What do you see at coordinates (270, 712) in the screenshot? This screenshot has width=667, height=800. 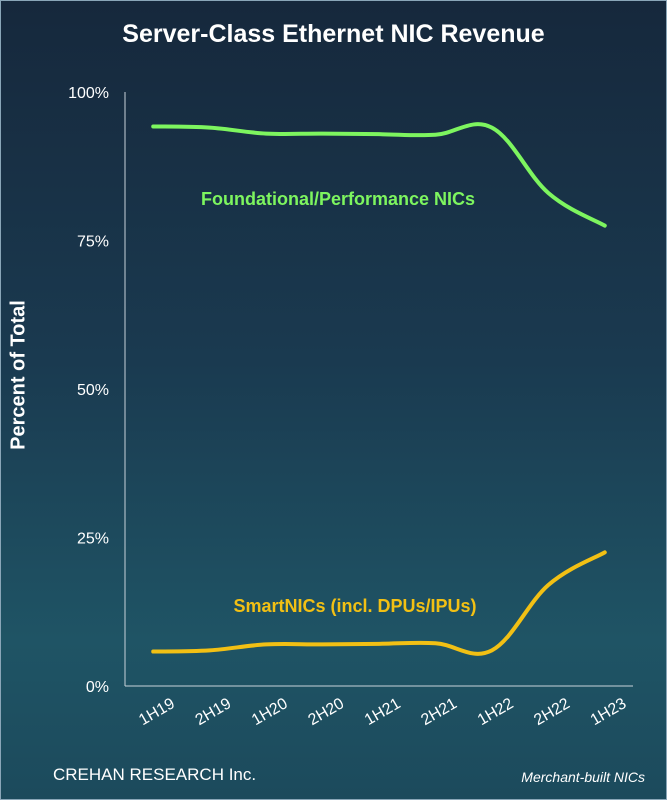 I see `x-tick-label: 1H20` at bounding box center [270, 712].